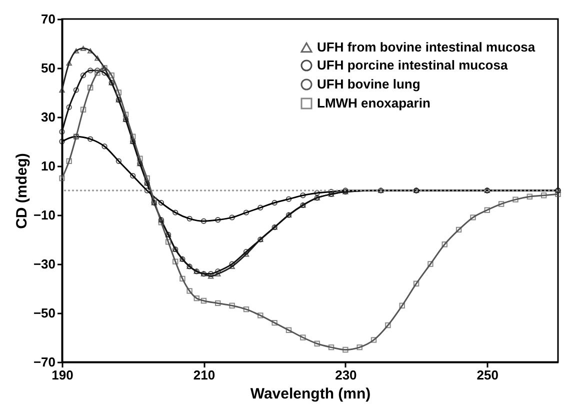 This screenshot has height=414, width=576. Describe the element at coordinates (44, 215) in the screenshot. I see `y-tick-label: −10` at that location.